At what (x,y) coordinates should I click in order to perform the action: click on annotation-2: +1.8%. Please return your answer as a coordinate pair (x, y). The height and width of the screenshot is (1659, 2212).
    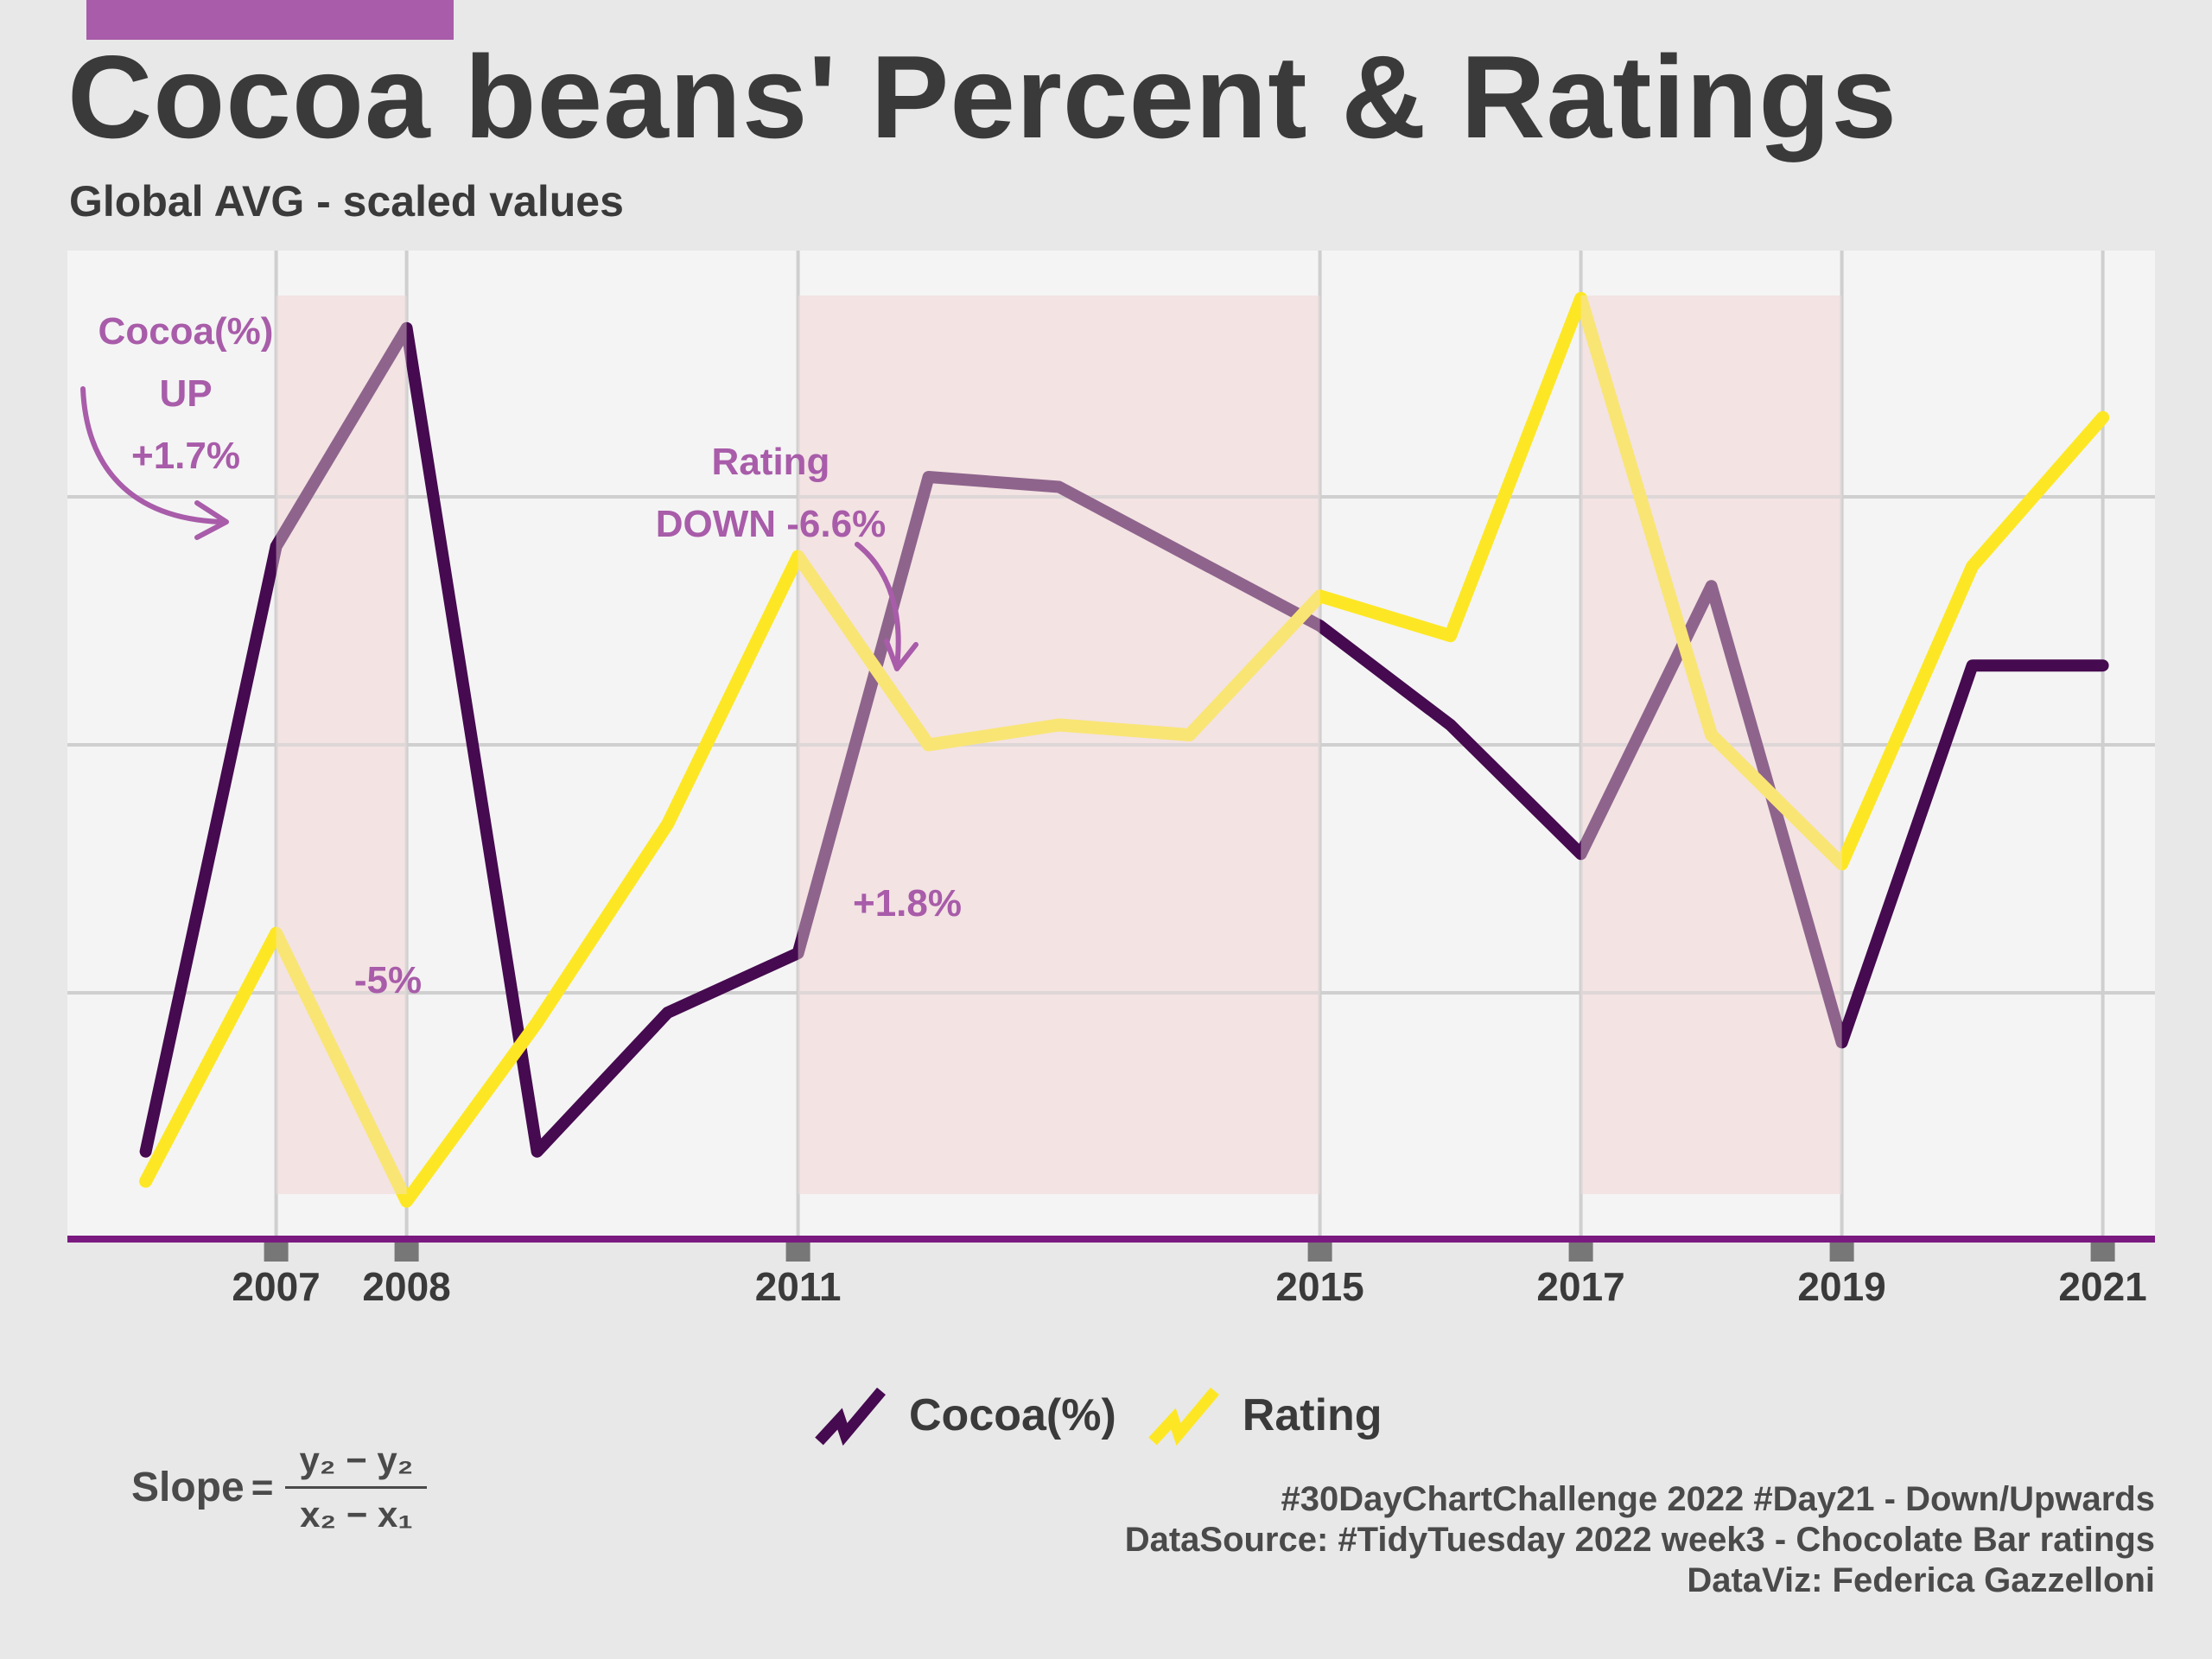
    Looking at the image, I should click on (907, 903).